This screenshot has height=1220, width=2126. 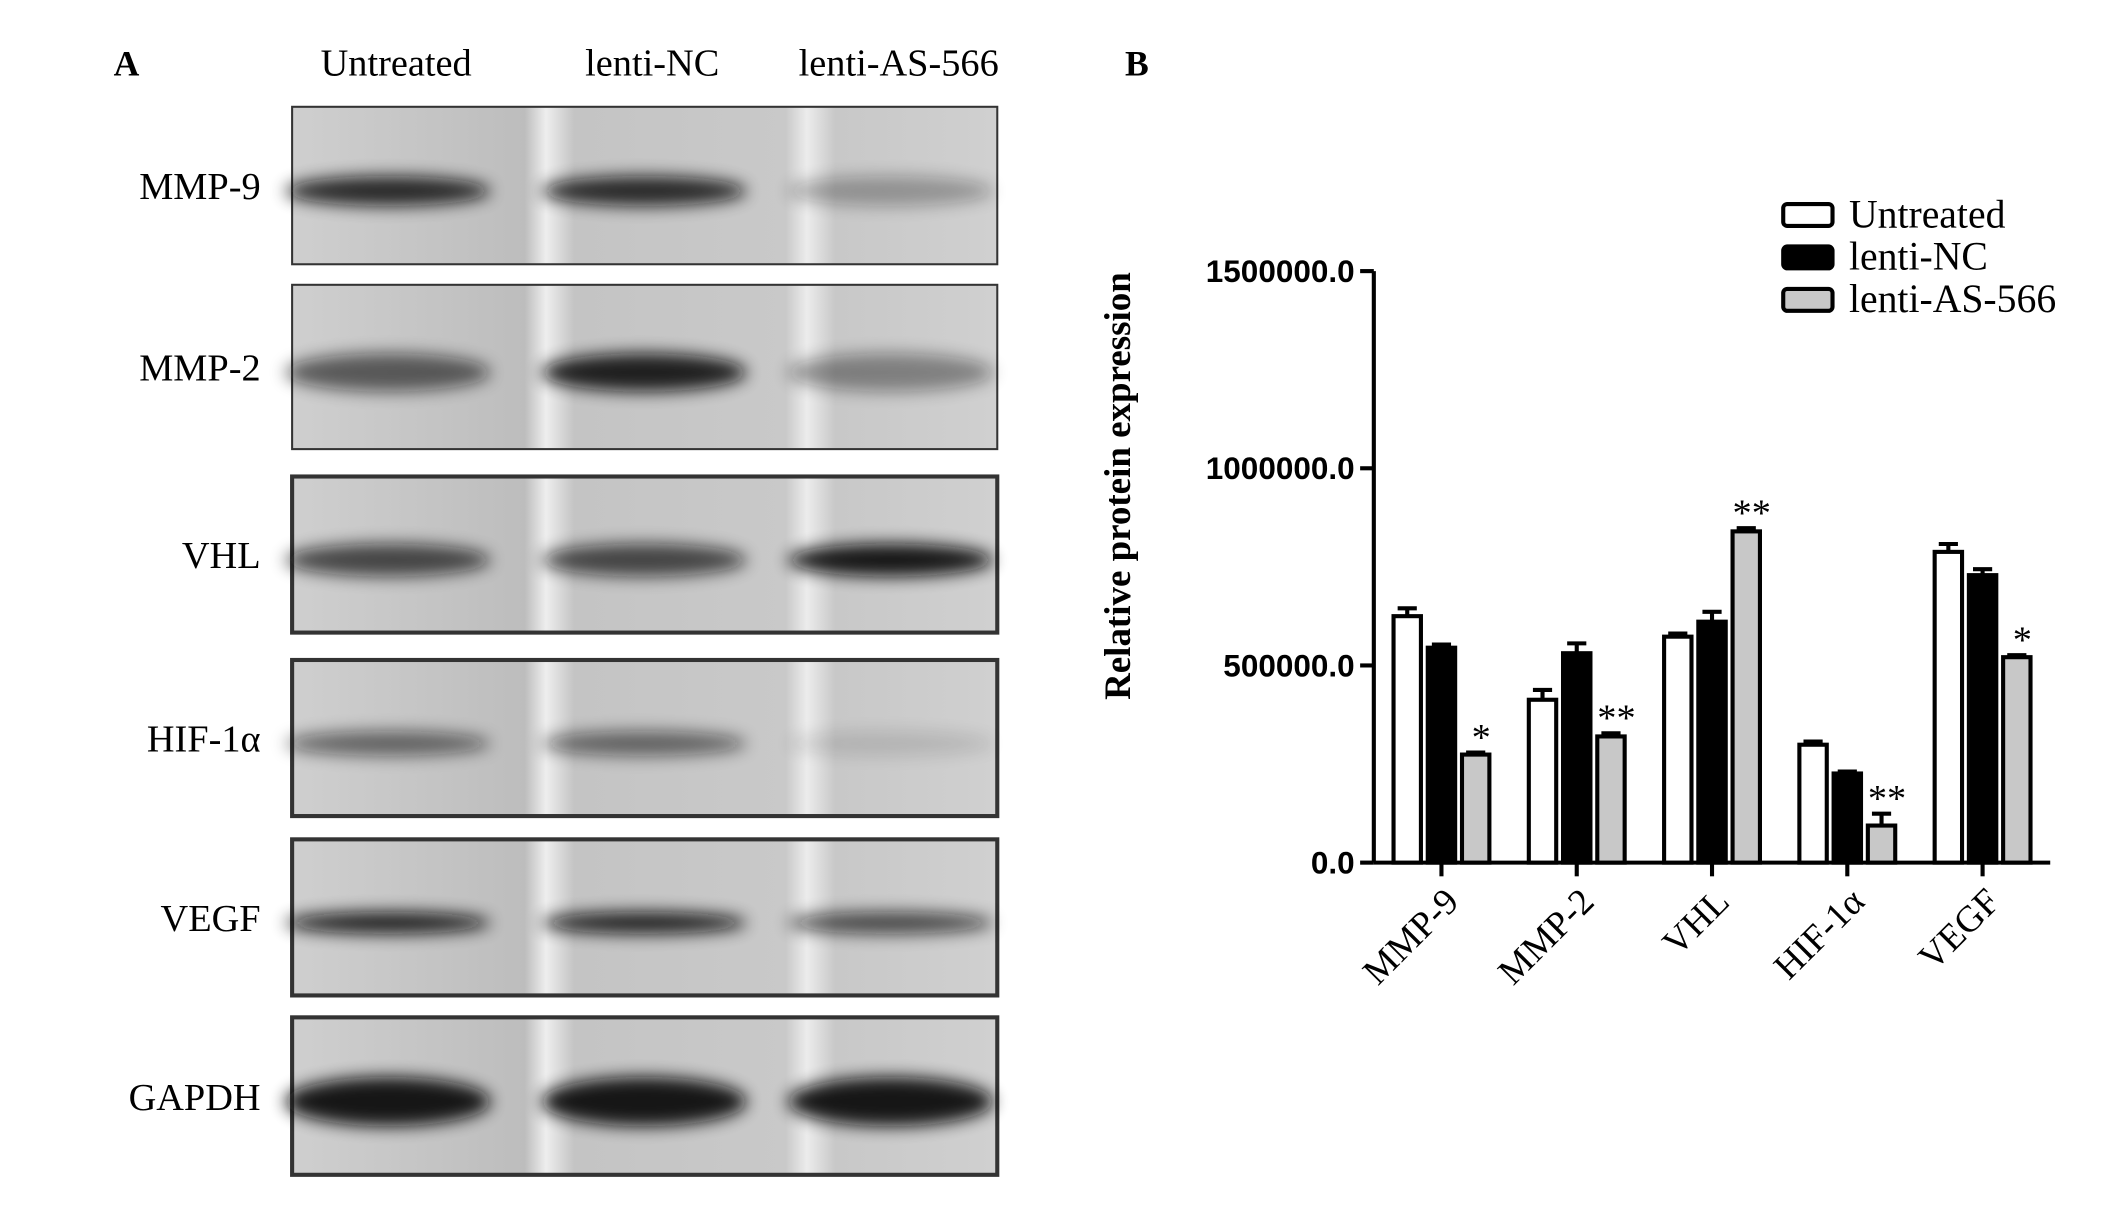 What do you see at coordinates (1952, 299) in the screenshot?
I see `legend-label: lenti-AS-566` at bounding box center [1952, 299].